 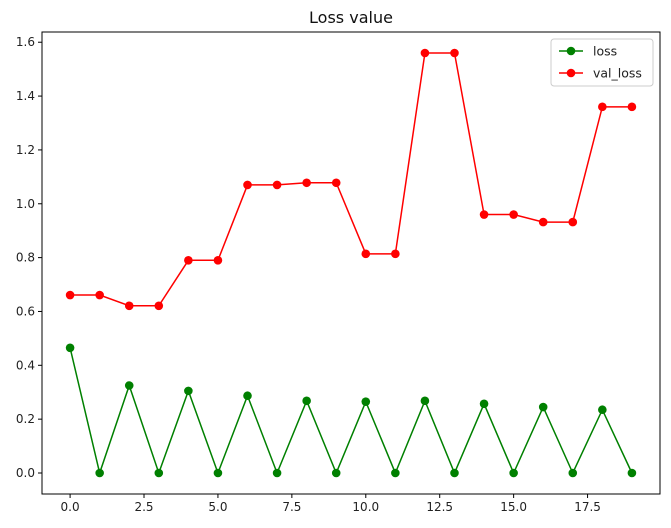 I want to click on x-tick-label: 7.5, so click(x=291, y=507).